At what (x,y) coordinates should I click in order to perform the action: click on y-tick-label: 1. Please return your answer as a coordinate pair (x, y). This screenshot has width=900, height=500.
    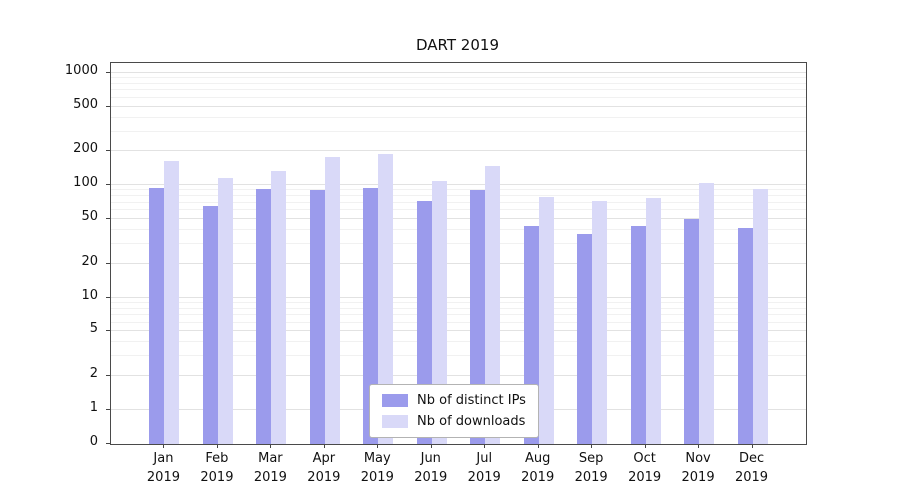
    Looking at the image, I should click on (93, 407).